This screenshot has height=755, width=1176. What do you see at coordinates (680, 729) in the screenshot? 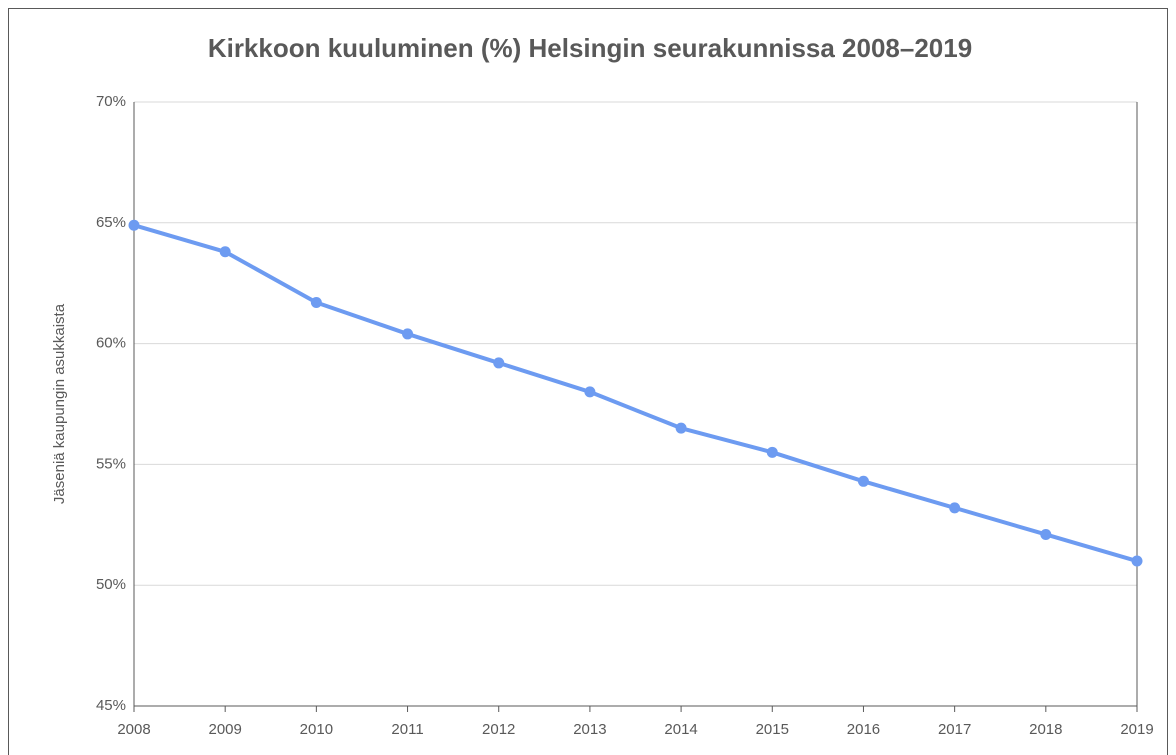
I see `x-tick-label: 2014` at bounding box center [680, 729].